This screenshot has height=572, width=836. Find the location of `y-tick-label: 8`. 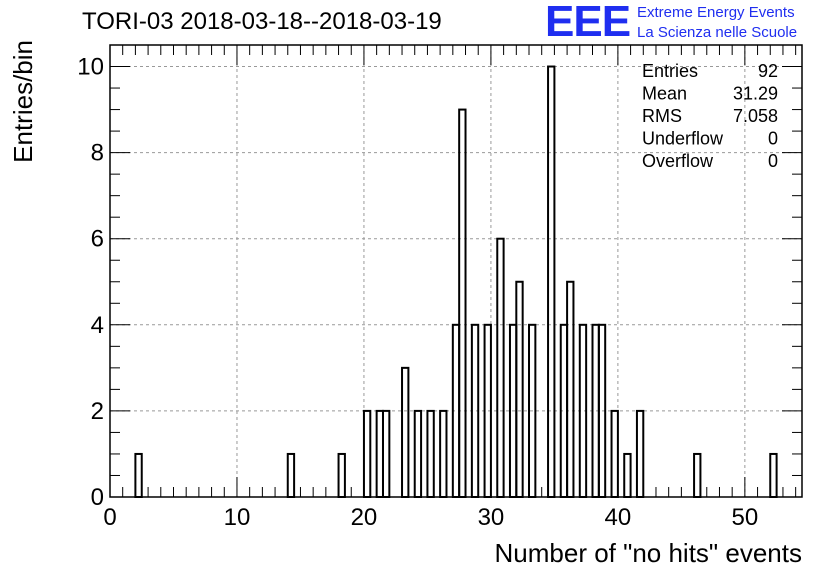

y-tick-label: 8 is located at coordinates (97, 153).